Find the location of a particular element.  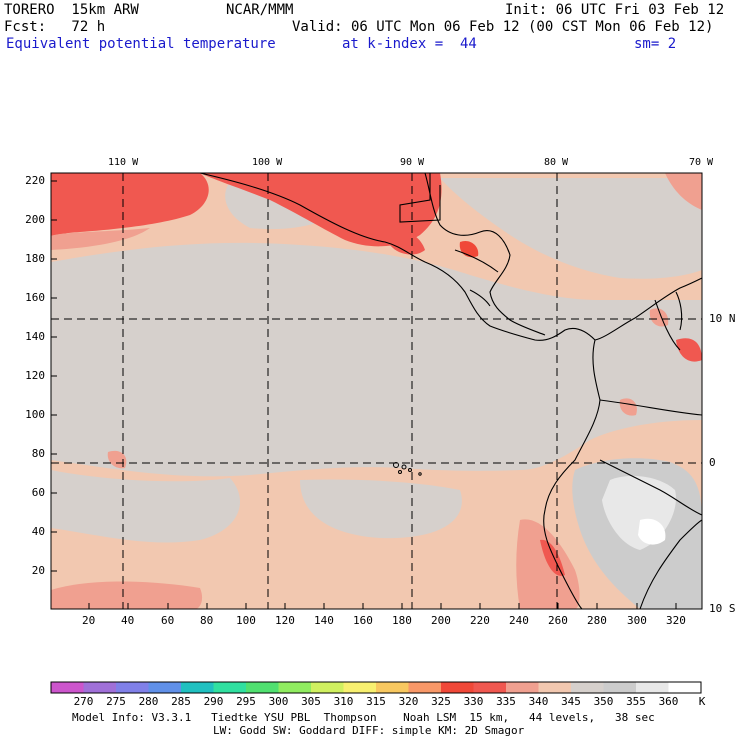

colorbar-label: 305 is located at coordinates (311, 701).